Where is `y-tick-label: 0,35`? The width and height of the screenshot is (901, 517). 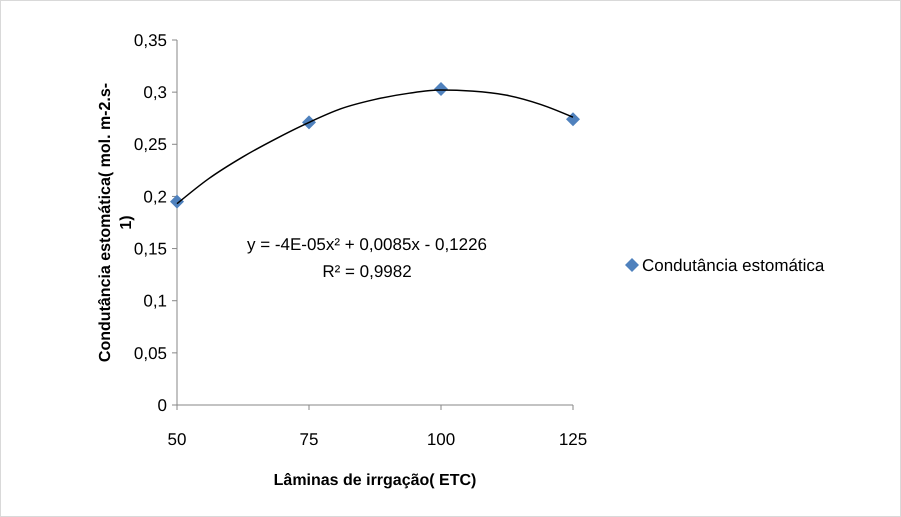 y-tick-label: 0,35 is located at coordinates (150, 40).